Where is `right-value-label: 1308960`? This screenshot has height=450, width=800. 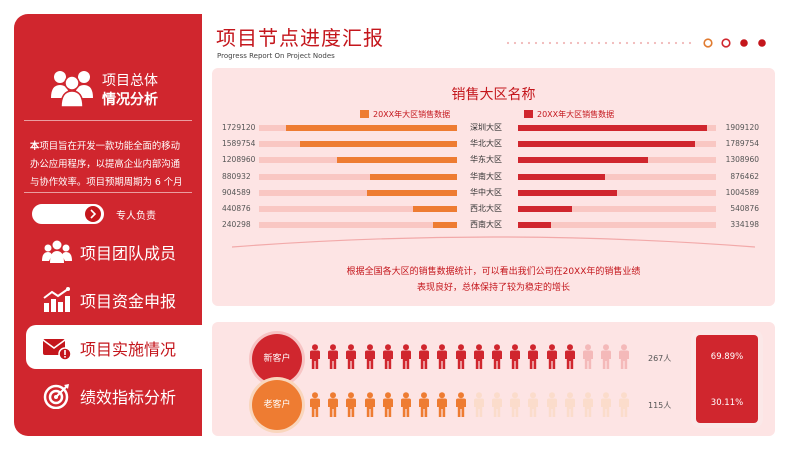
right-value-label: 1308960 is located at coordinates (742, 160).